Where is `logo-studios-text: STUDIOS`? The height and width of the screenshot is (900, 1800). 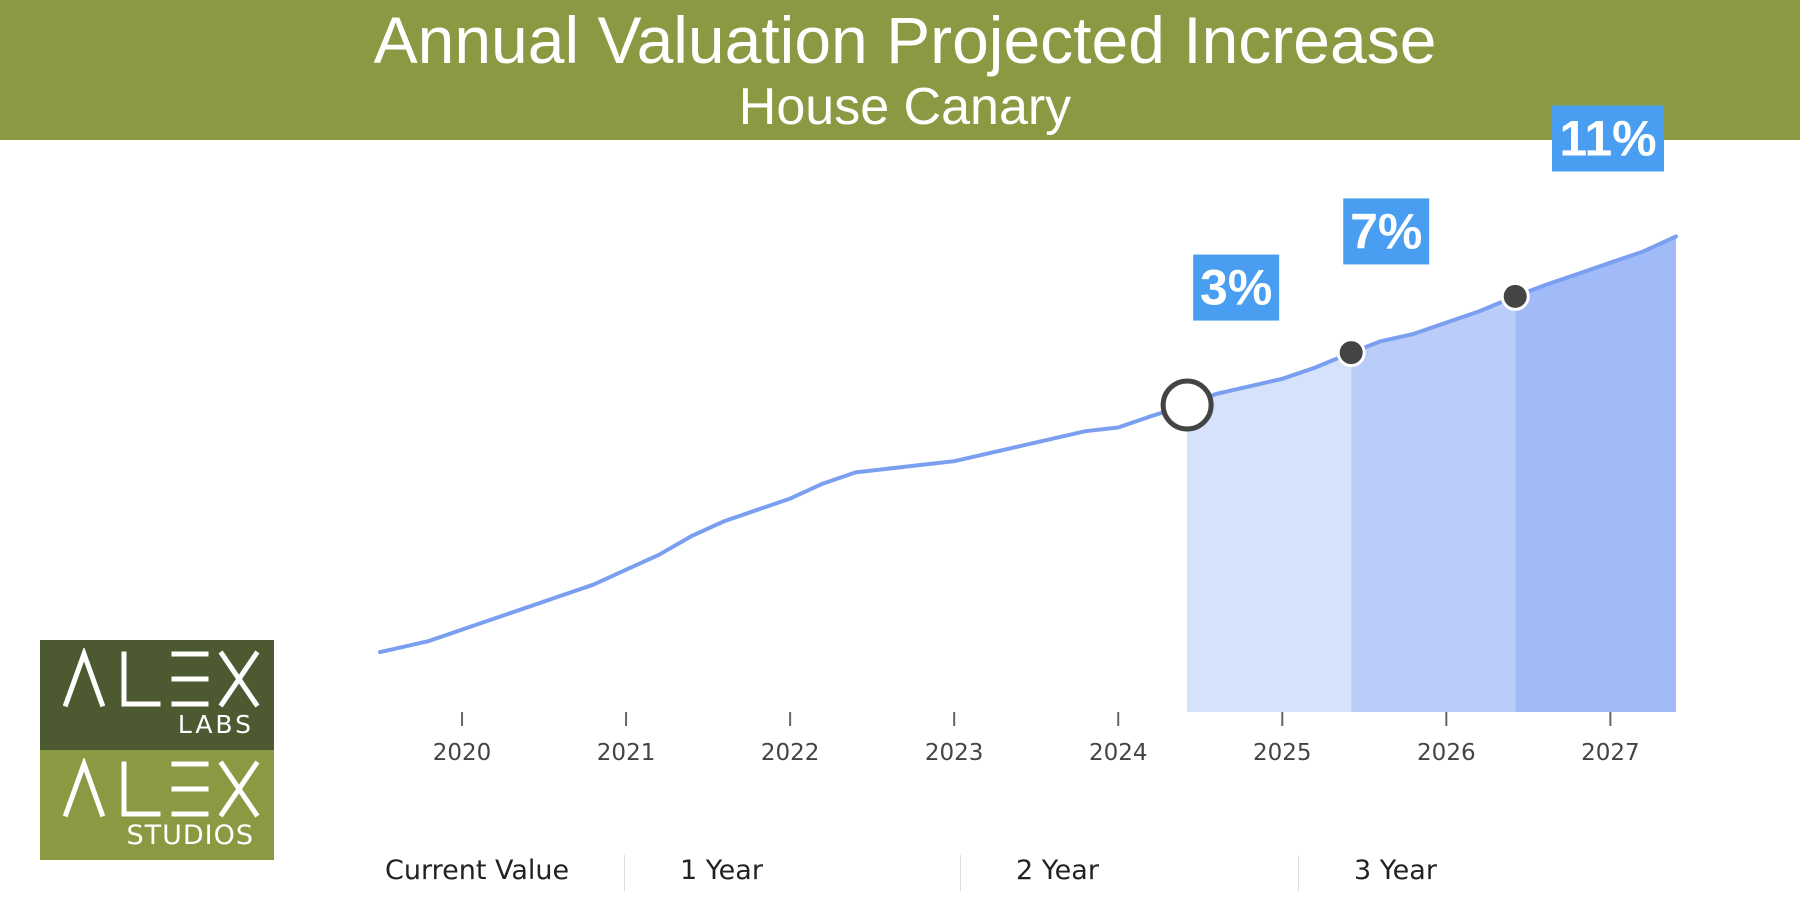 logo-studios-text: STUDIOS is located at coordinates (190, 835).